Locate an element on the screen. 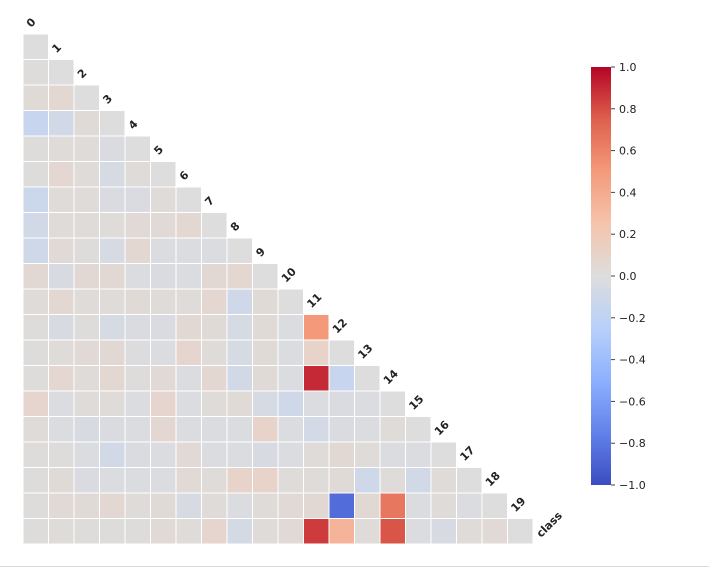 The width and height of the screenshot is (709, 570). axis-label-class: class is located at coordinates (549, 524).